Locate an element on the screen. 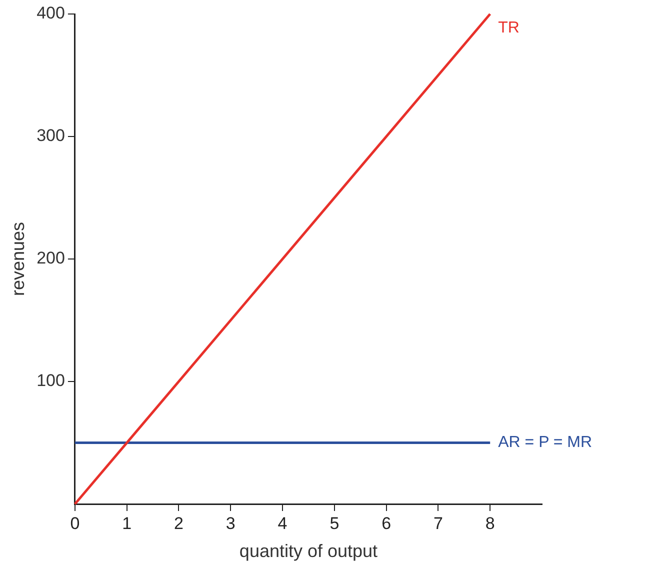 The image size is (660, 569). x-tick-label: 4 is located at coordinates (283, 523).